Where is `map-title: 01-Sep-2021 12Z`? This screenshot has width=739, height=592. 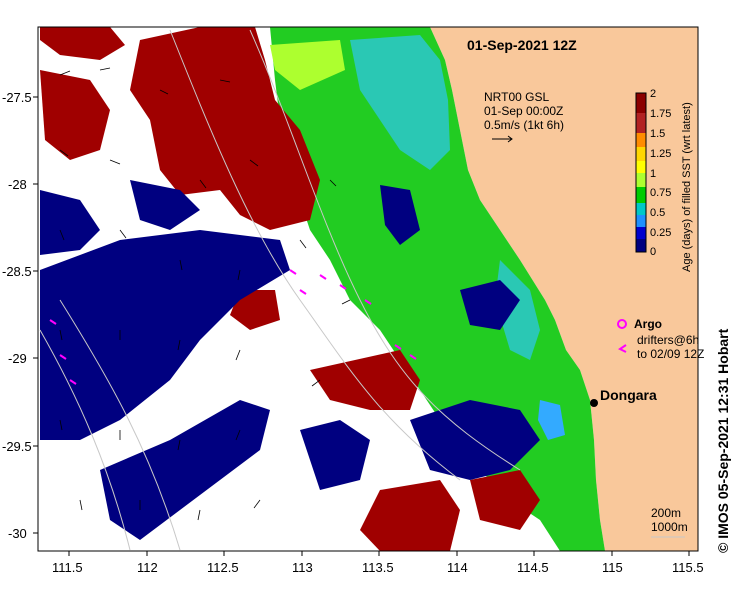 map-title: 01-Sep-2021 12Z is located at coordinates (522, 45).